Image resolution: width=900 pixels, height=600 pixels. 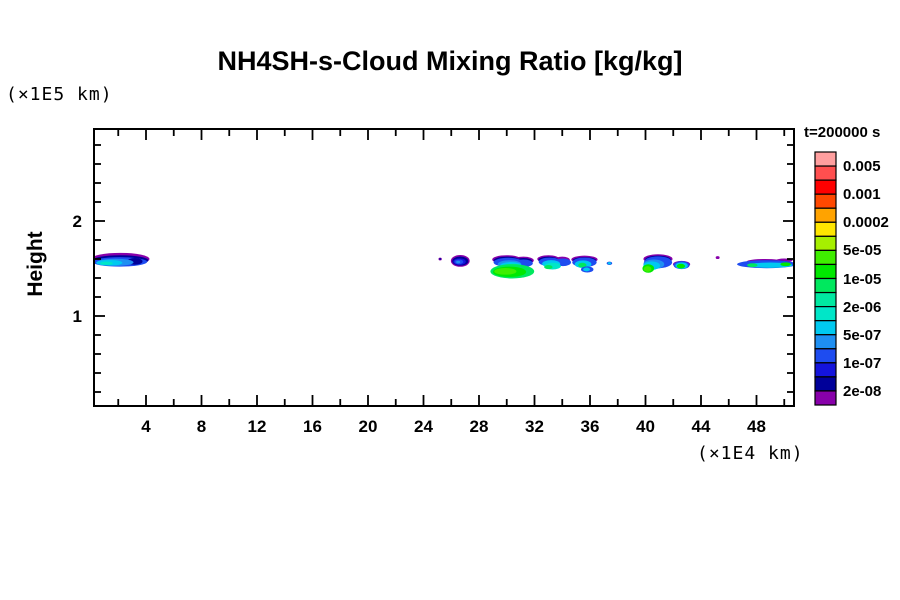 I want to click on x-tick-label: 28, so click(x=479, y=426).